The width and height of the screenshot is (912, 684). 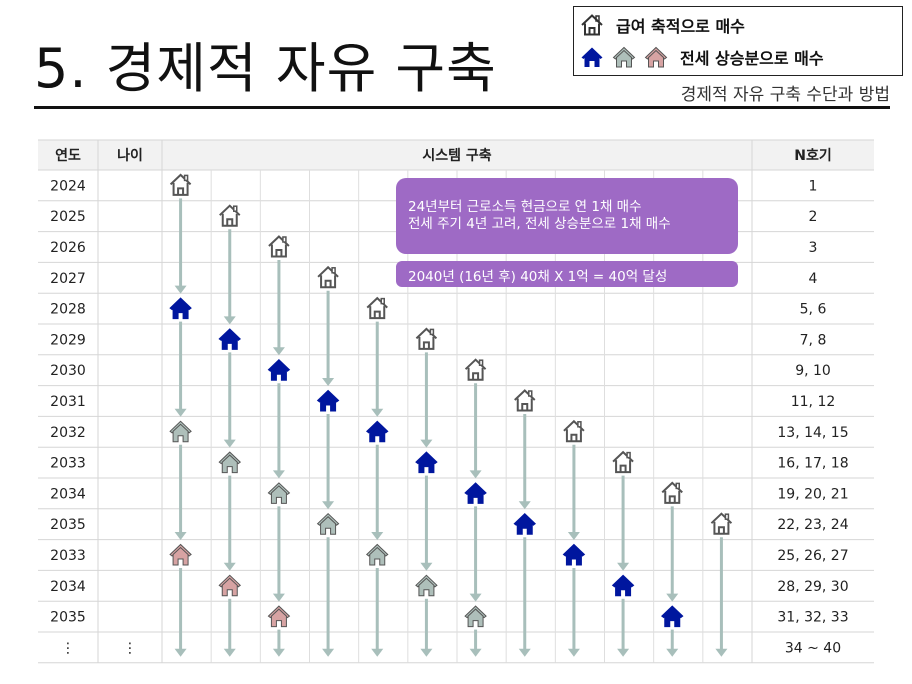 I want to click on page-subtitle: 경제적 자유 구축 수단과 방법, so click(x=785, y=95).